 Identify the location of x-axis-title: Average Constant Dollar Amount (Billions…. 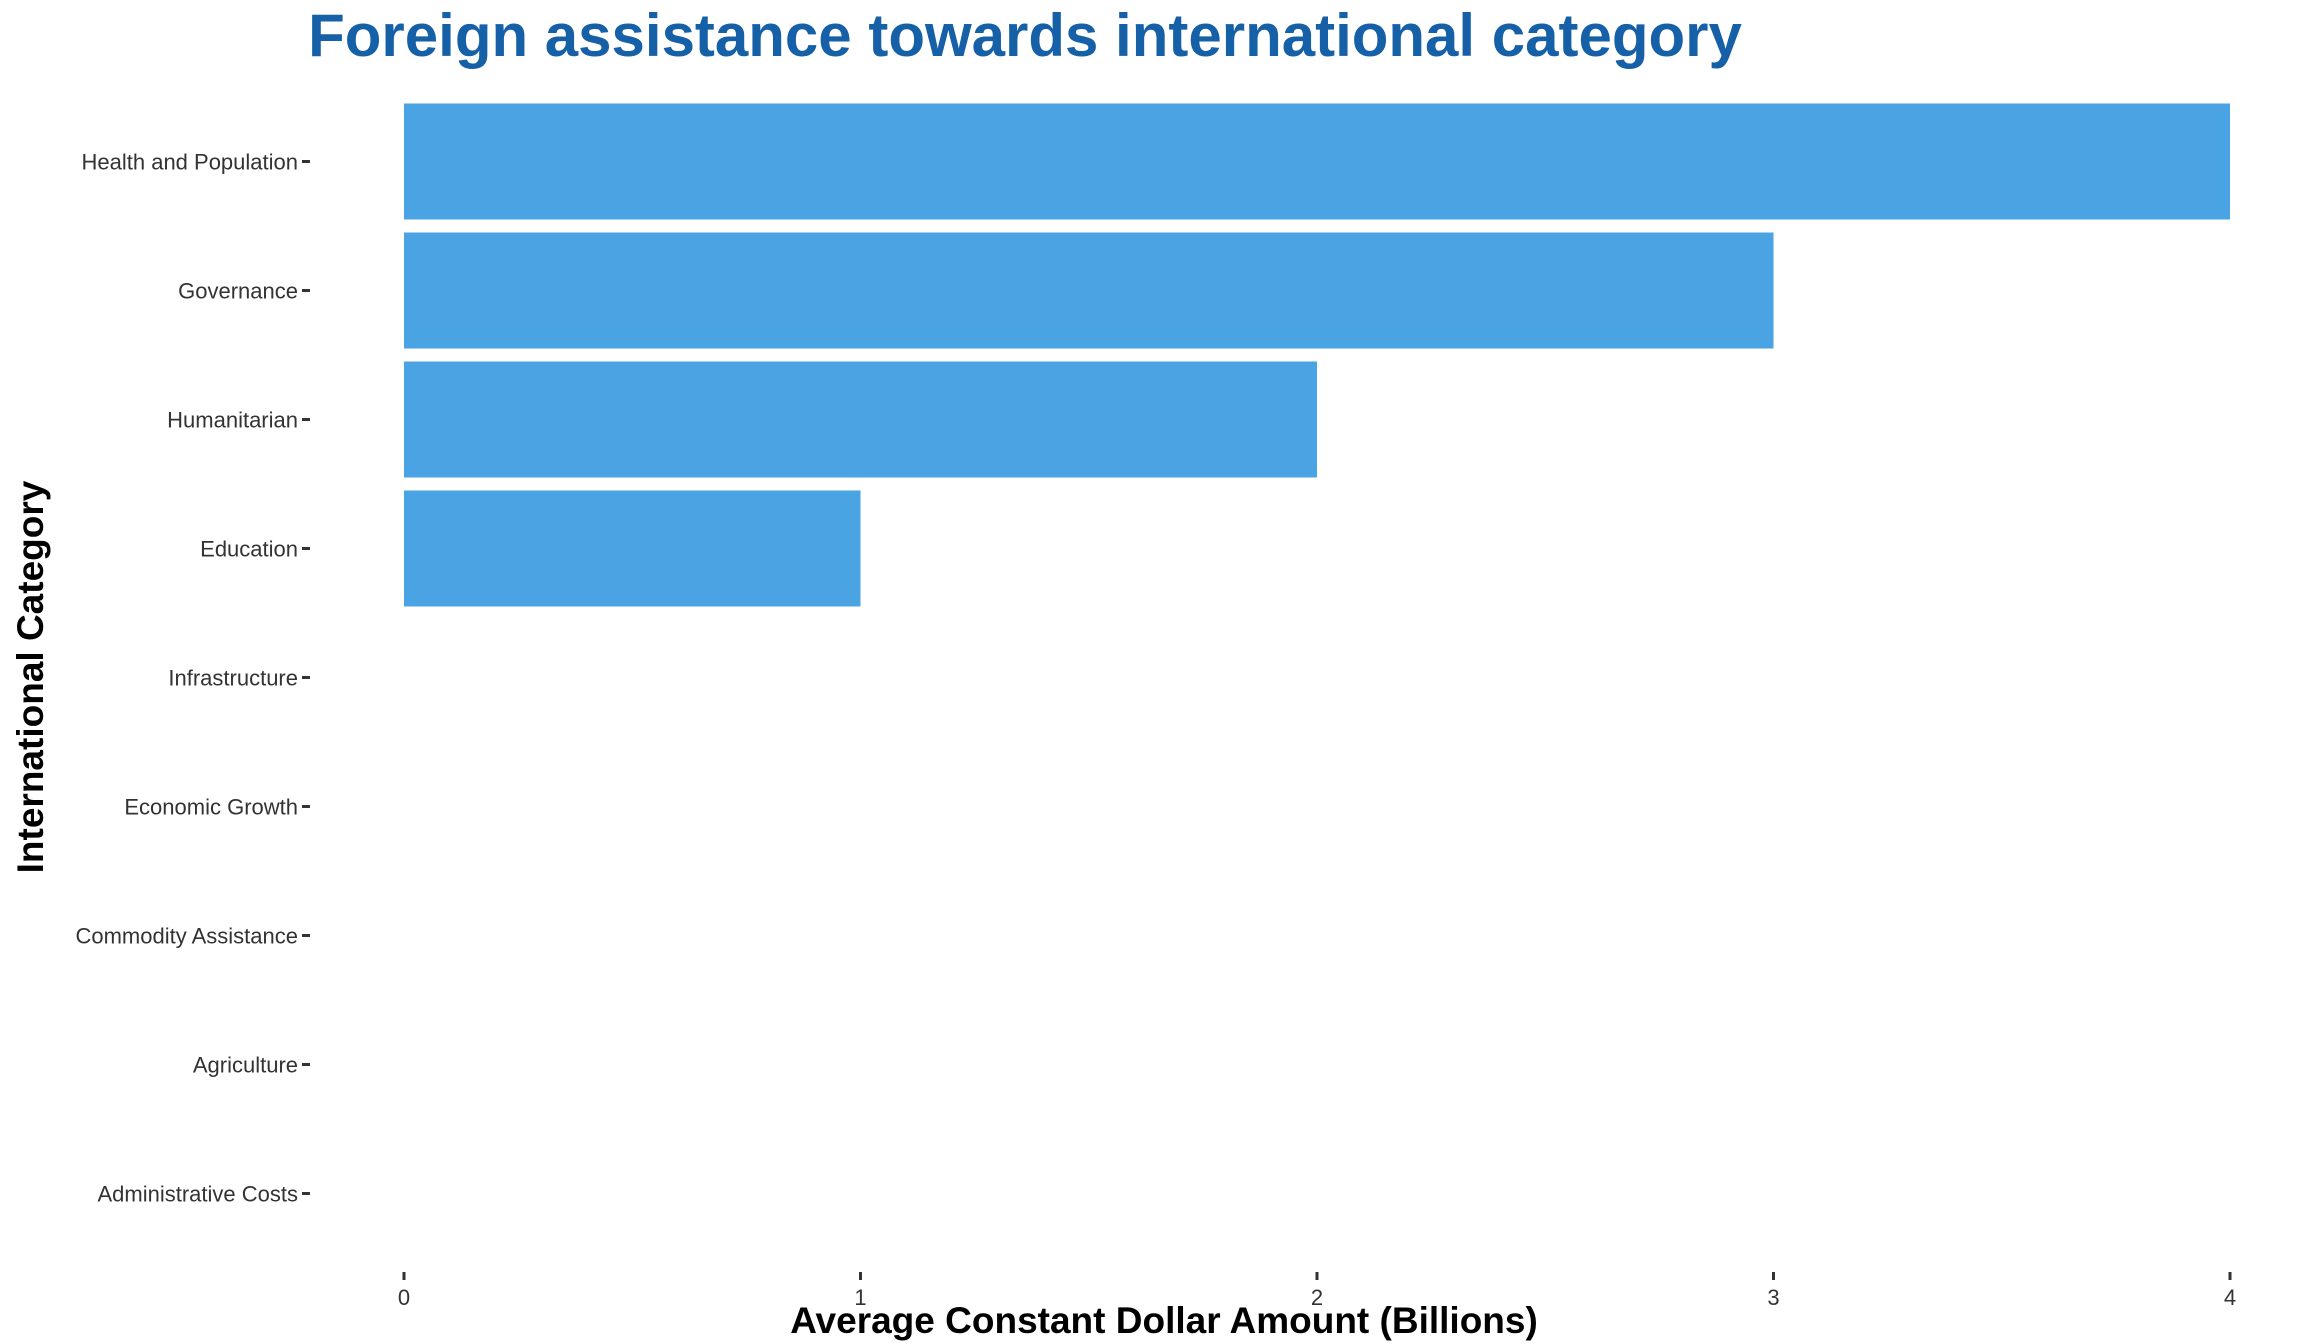
(1164, 1320).